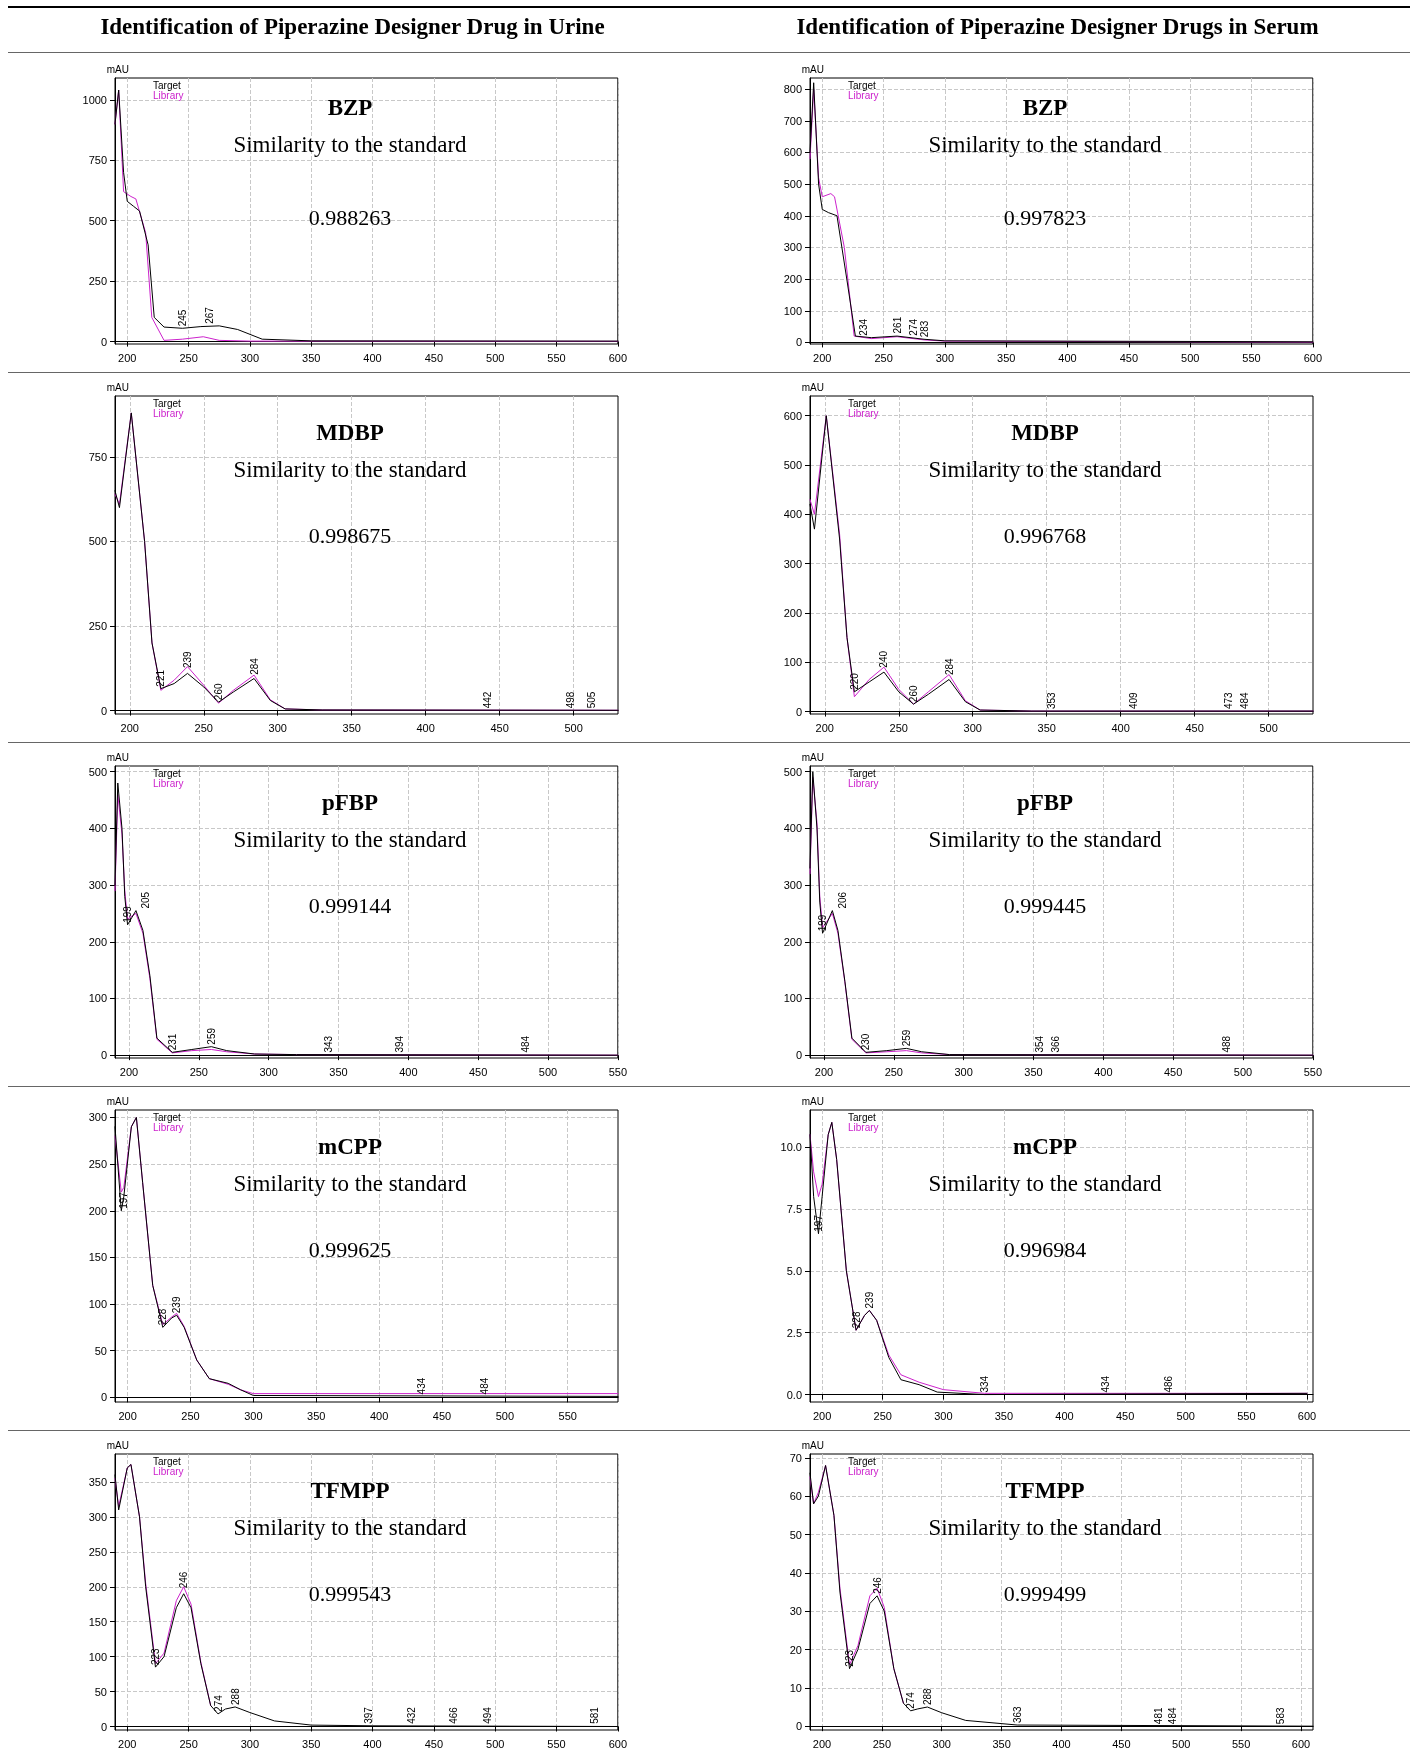 This screenshot has width=1410, height=1758. What do you see at coordinates (100, 1350) in the screenshot?
I see `y-tick-label: 50` at bounding box center [100, 1350].